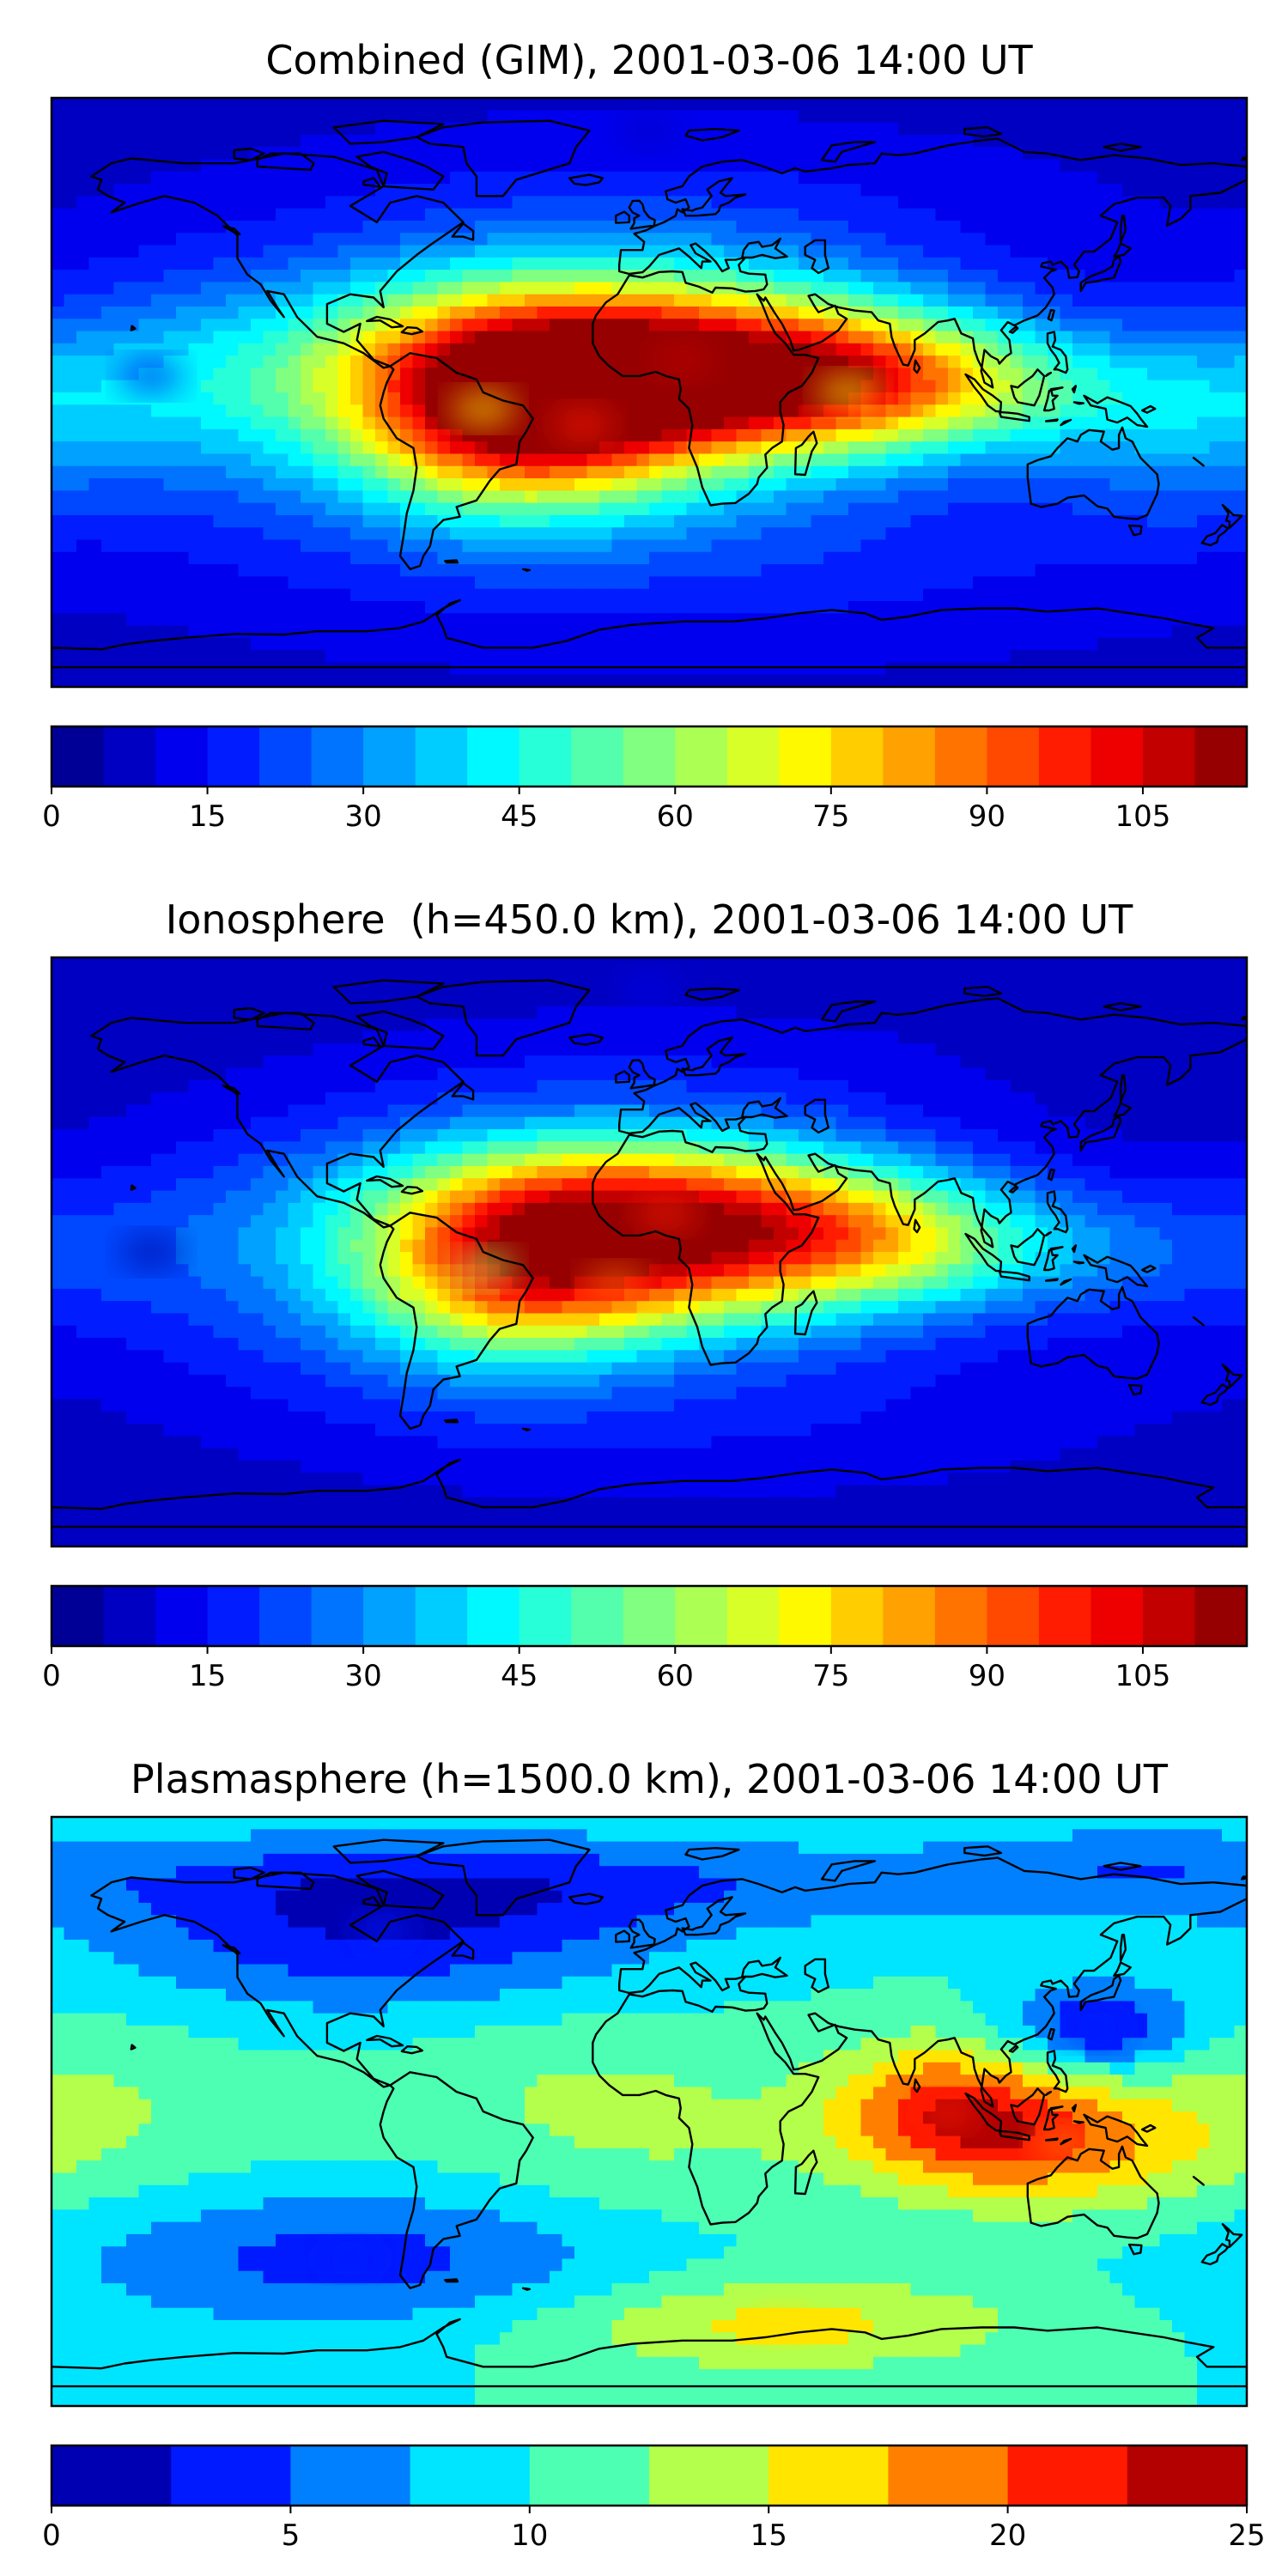 The height and width of the screenshot is (2576, 1288). Describe the element at coordinates (806, 757) in the screenshot. I see `colorbar-swatch` at that location.